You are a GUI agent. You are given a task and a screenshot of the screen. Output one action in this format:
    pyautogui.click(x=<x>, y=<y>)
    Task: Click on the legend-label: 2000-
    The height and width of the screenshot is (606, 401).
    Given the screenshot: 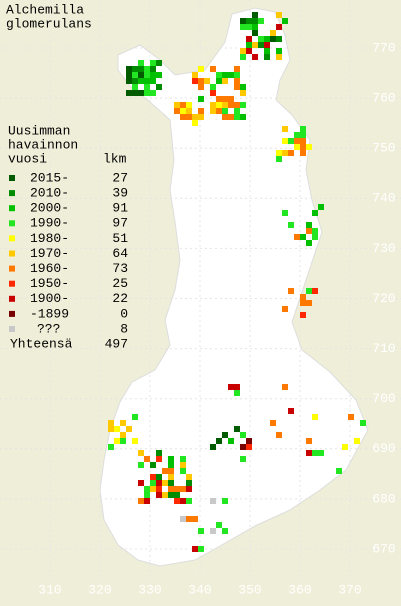 What is the action you would take?
    pyautogui.click(x=49, y=208)
    